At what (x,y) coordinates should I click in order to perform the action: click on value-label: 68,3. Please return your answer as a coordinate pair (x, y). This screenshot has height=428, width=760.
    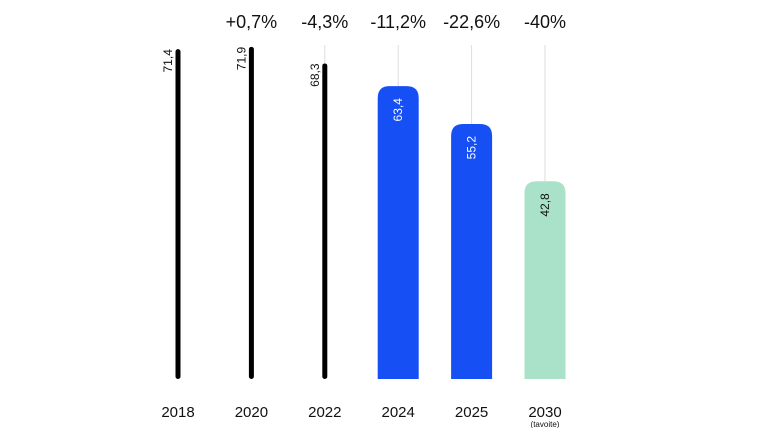
    Looking at the image, I should click on (315, 75).